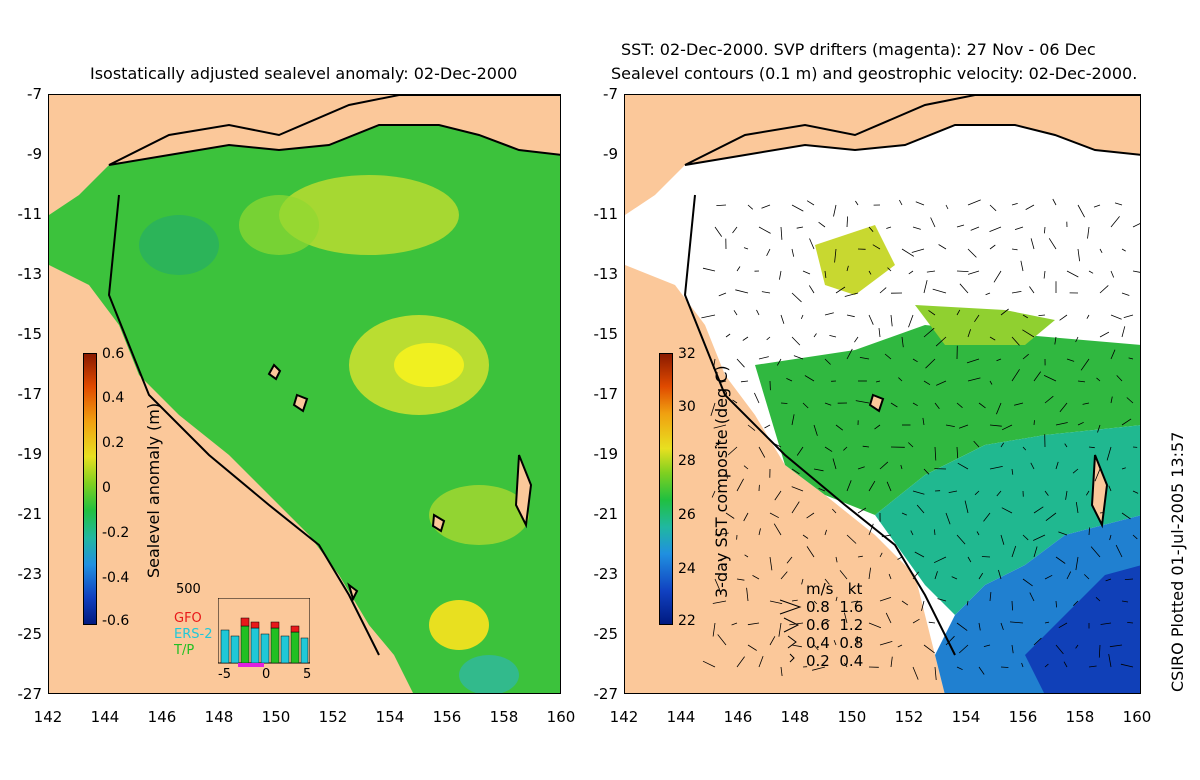 This screenshot has height=780, width=1200. What do you see at coordinates (105, 717) in the screenshot?
I see `left-lon-tick: 144` at bounding box center [105, 717].